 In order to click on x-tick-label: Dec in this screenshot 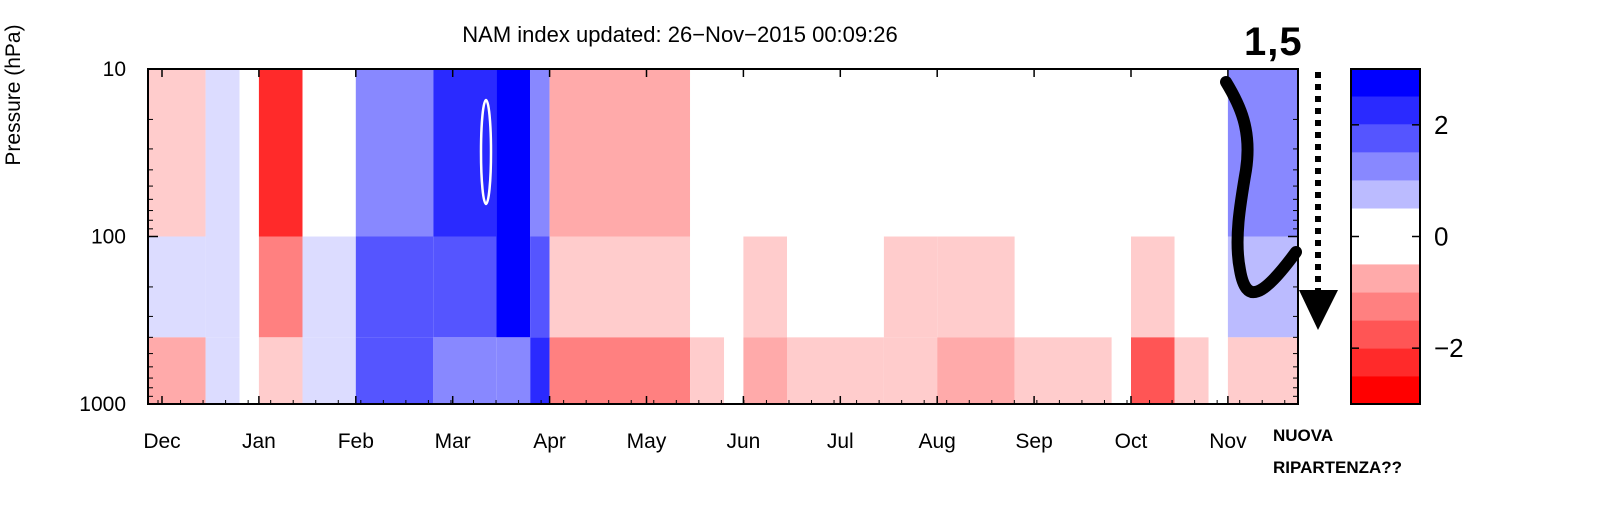, I will do `click(161, 441)`.